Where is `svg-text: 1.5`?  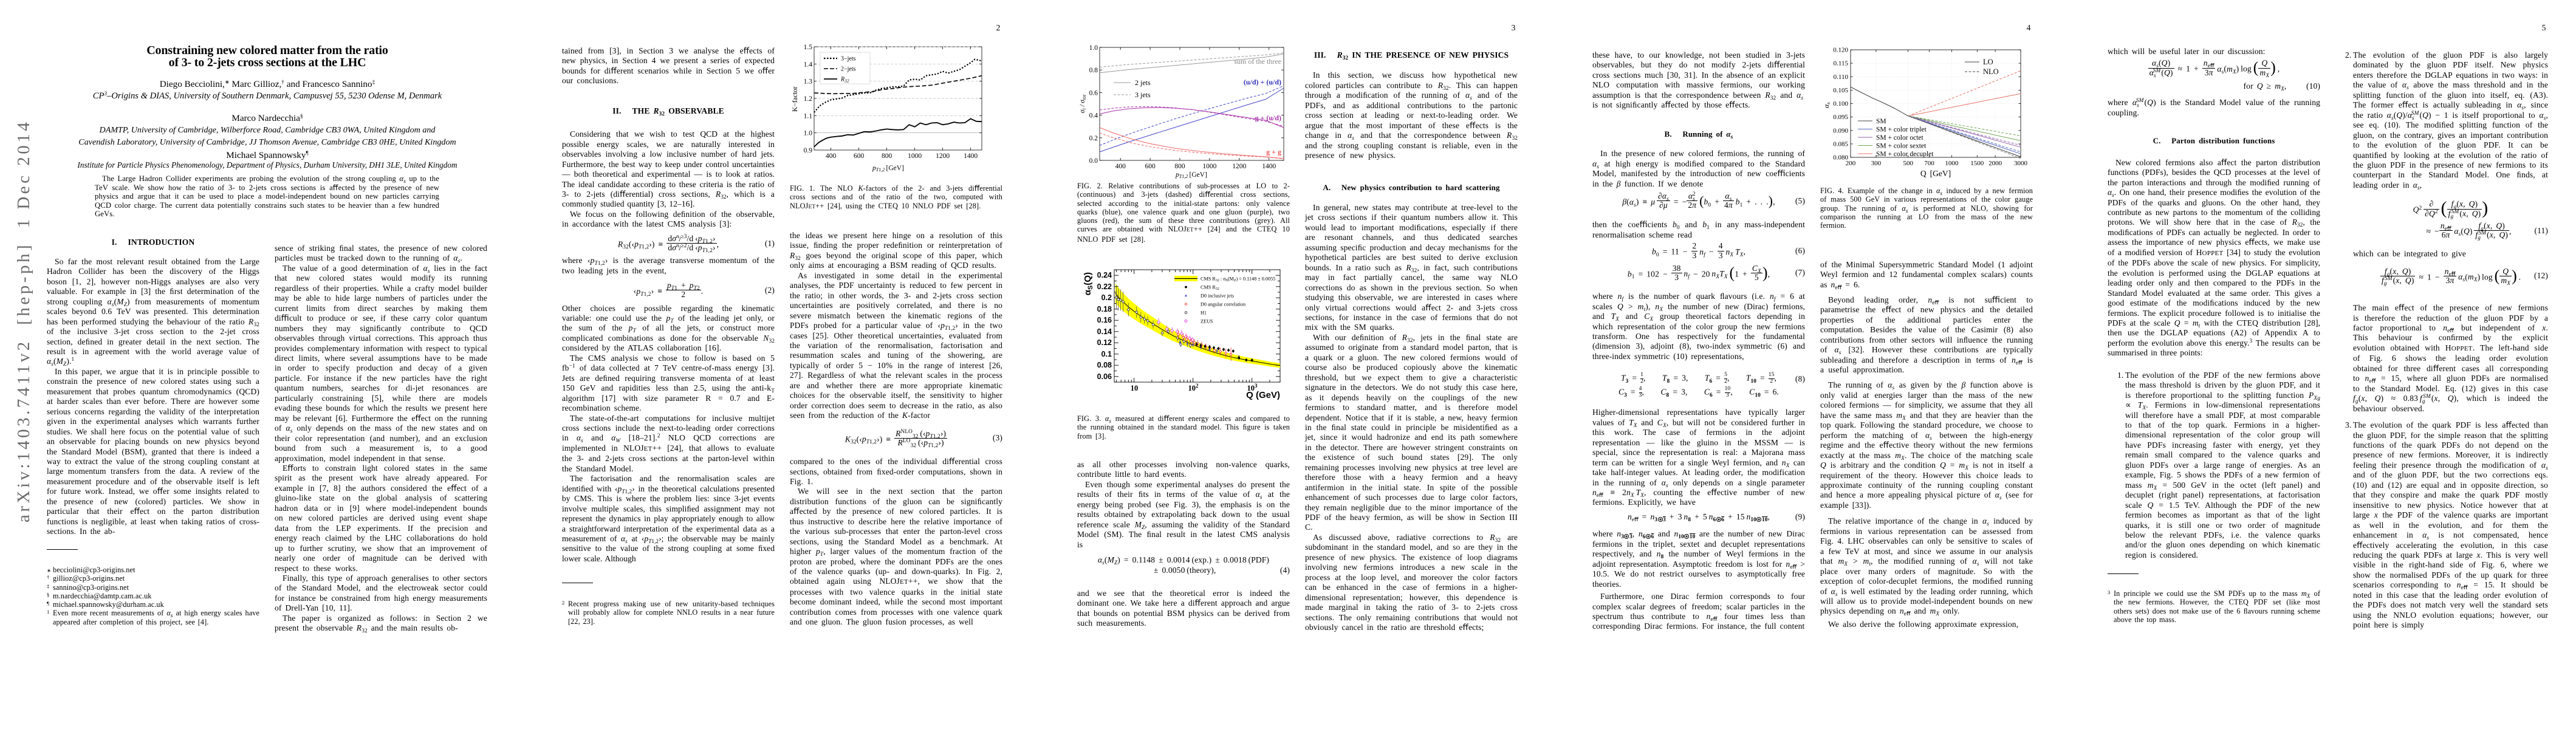
svg-text: 1.5 is located at coordinates (808, 48).